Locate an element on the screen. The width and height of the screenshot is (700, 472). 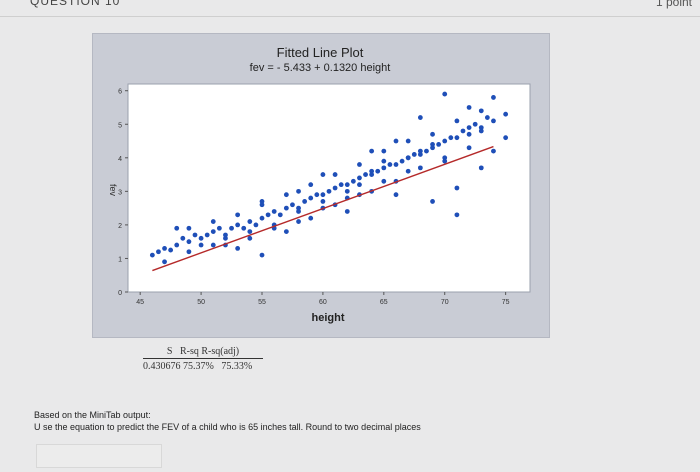
question-line-1: Based on the MiniTab output: is located at coordinates (92, 415).